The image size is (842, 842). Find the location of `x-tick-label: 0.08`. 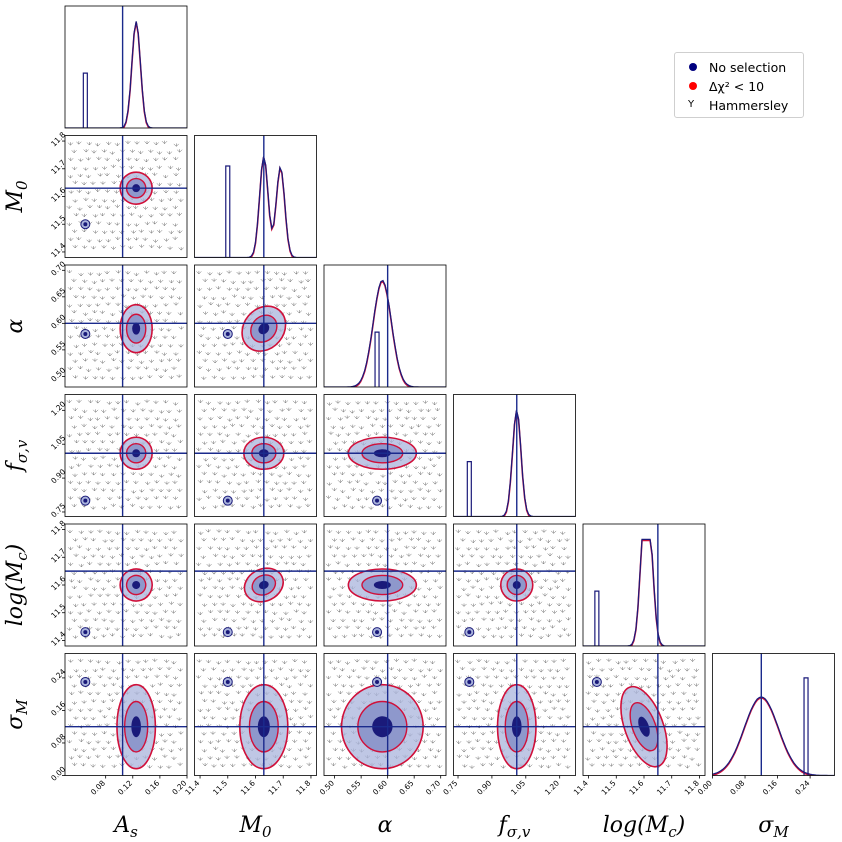

x-tick-label: 0.08 is located at coordinates (737, 787).